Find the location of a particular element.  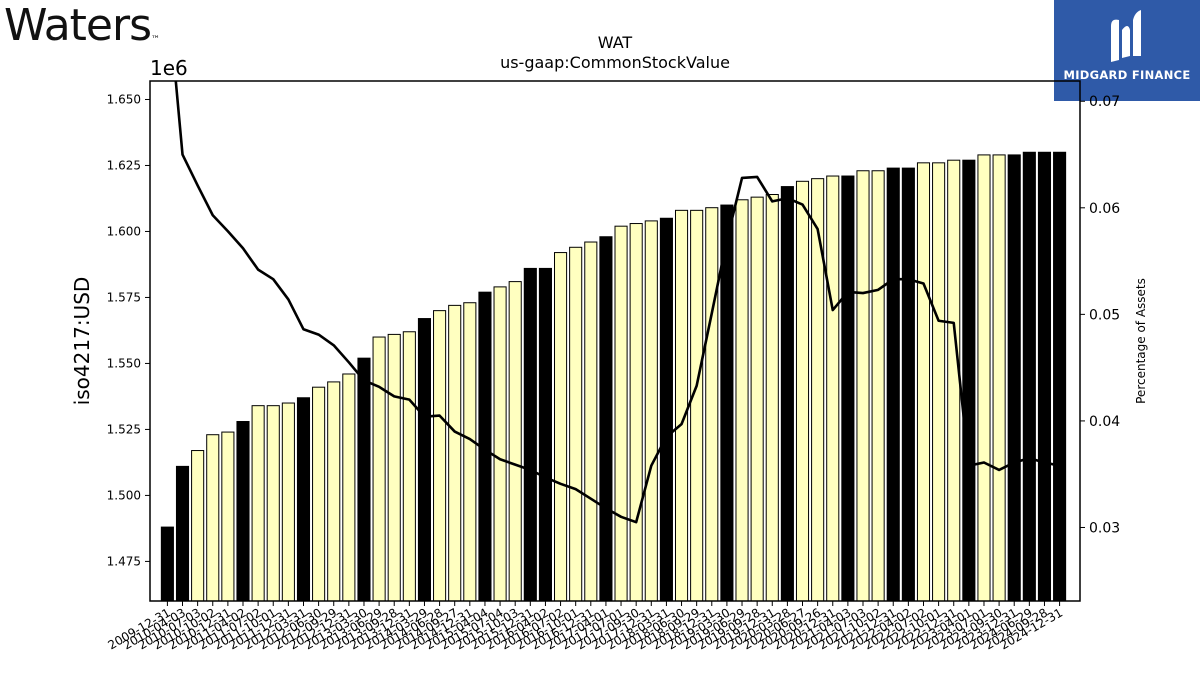

y-tick-label: 1.500 is located at coordinates (124, 495).